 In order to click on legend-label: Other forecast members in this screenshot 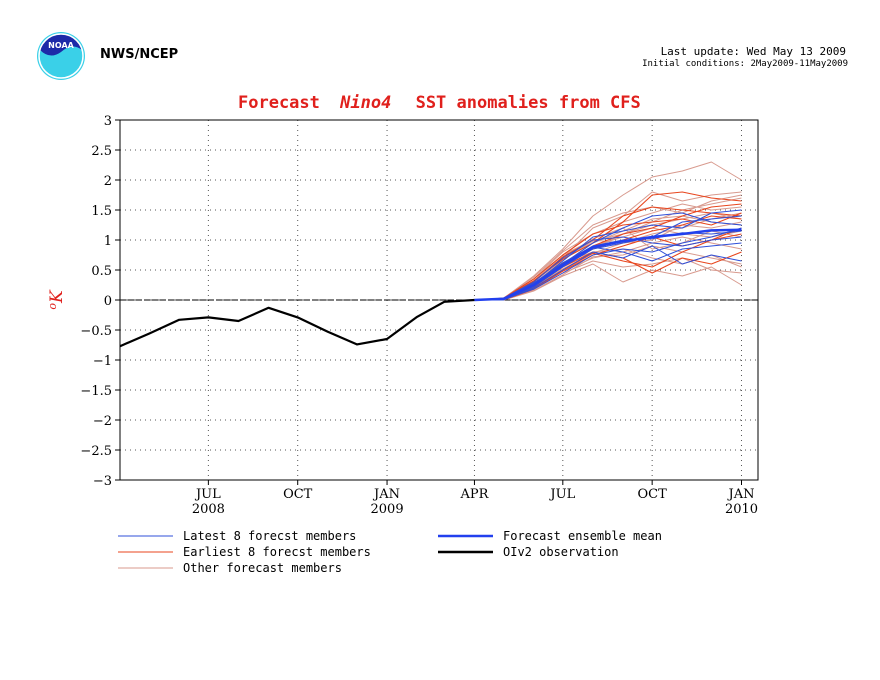, I will do `click(262, 568)`.